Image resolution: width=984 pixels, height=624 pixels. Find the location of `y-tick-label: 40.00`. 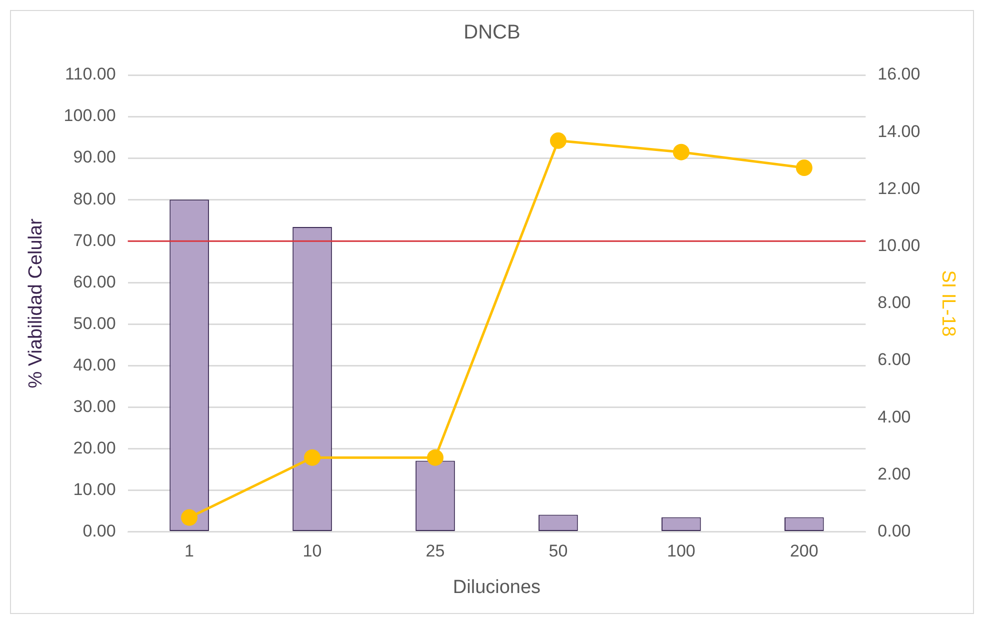

y-tick-label: 40.00 is located at coordinates (94, 364).